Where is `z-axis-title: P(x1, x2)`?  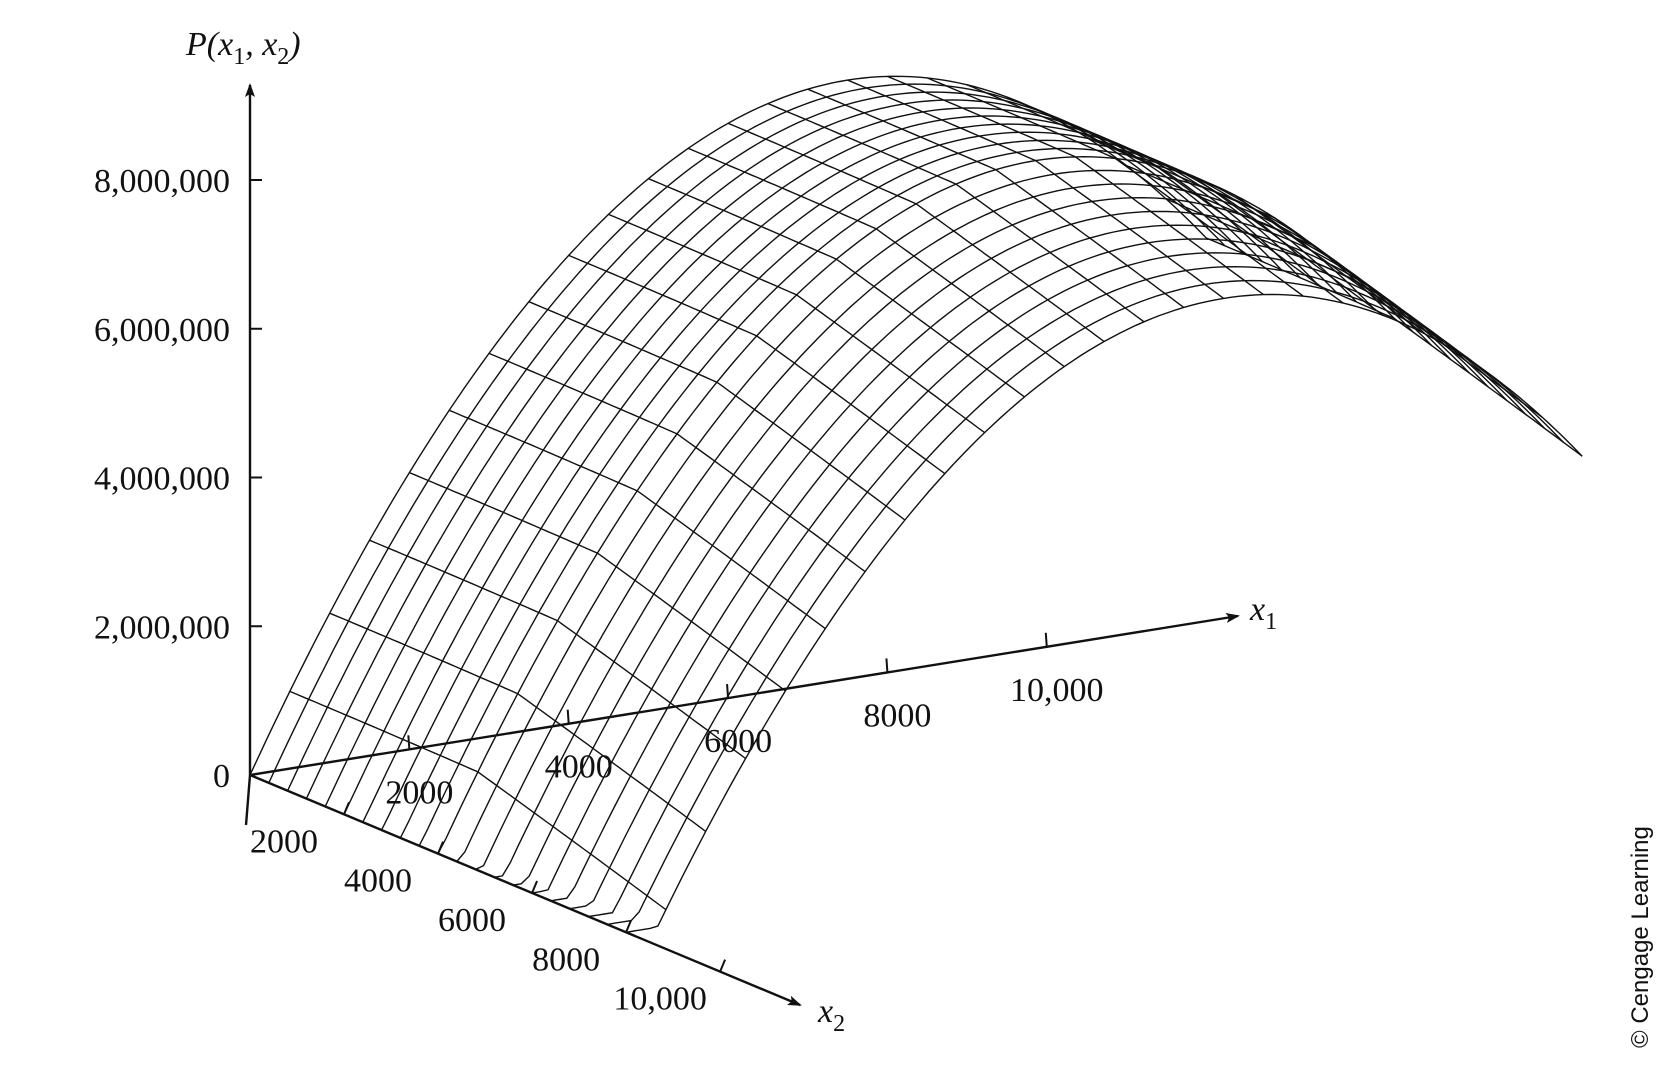 z-axis-title: P(x1, x2) is located at coordinates (243, 48).